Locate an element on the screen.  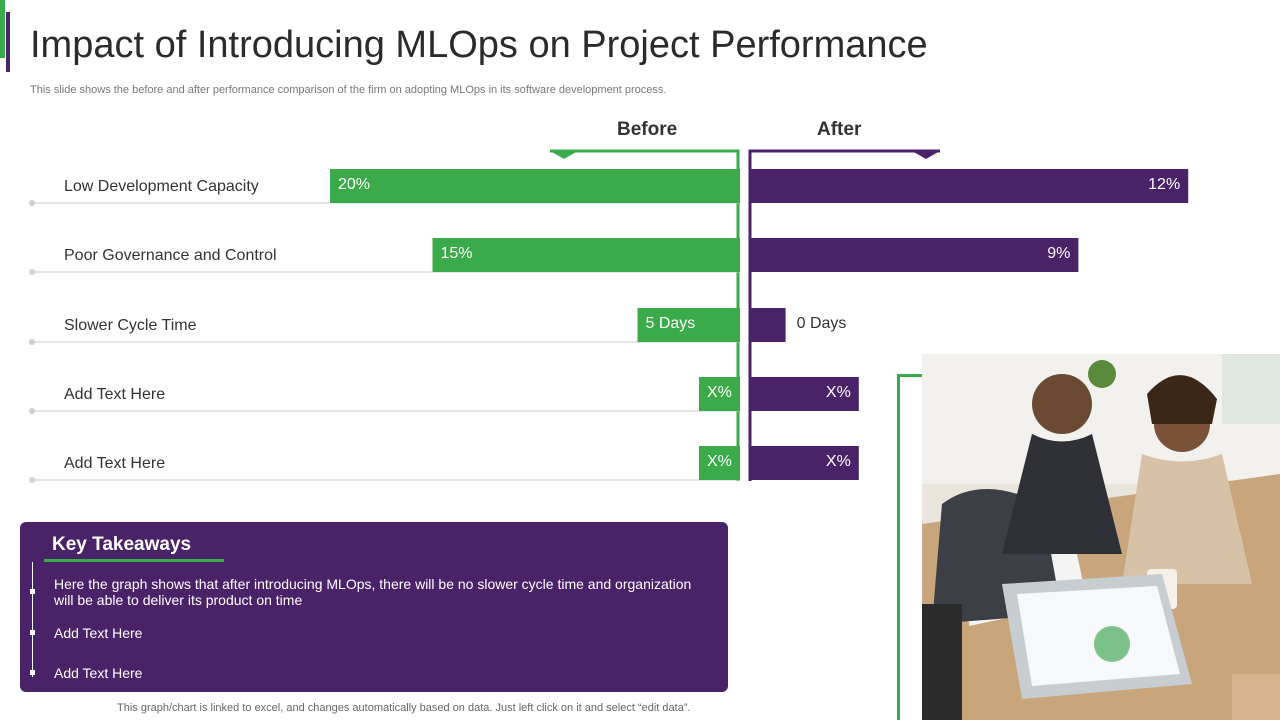
before-bracket is located at coordinates (645, 315).